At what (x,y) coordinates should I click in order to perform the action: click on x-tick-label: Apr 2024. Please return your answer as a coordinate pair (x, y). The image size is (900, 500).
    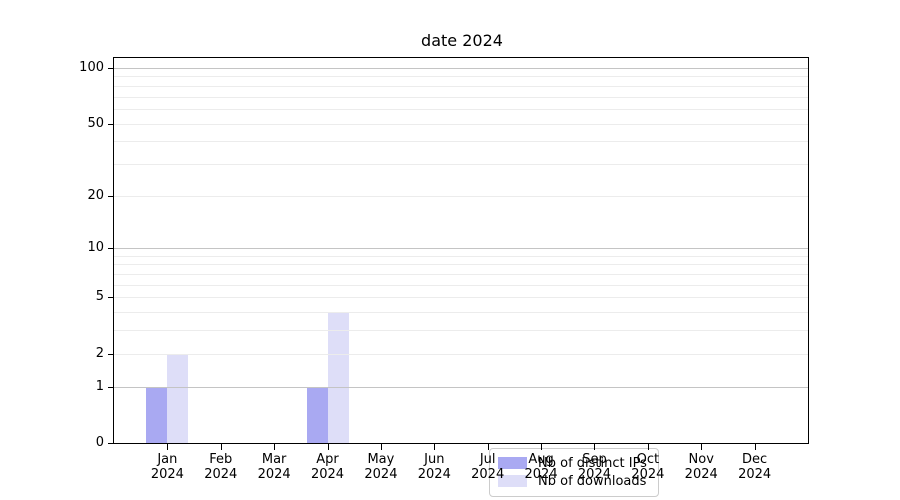
    Looking at the image, I should click on (328, 467).